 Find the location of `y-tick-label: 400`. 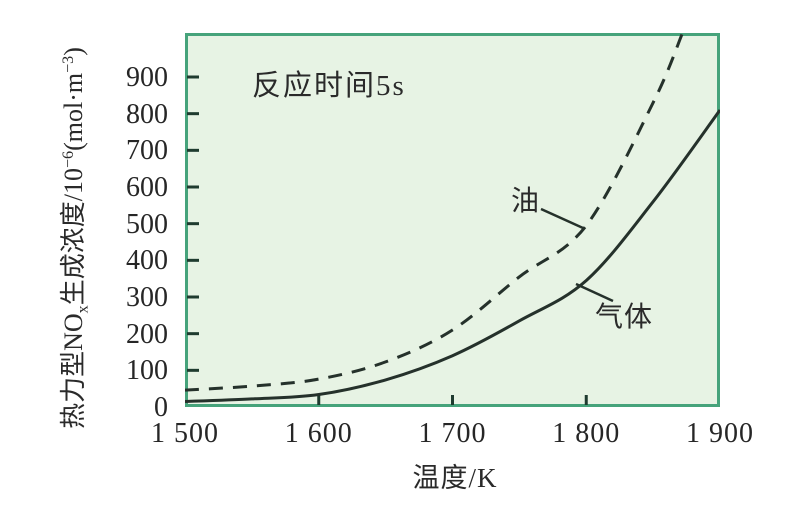

y-tick-label: 400 is located at coordinates (147, 261).